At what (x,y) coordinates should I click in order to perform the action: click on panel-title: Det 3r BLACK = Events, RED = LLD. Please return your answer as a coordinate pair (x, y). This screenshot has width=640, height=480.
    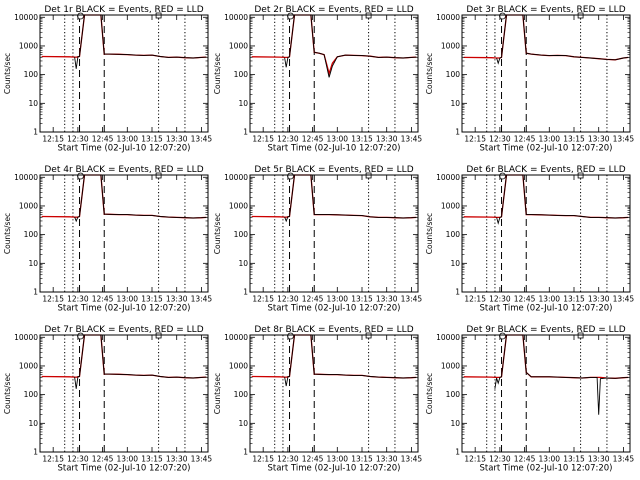
    Looking at the image, I should click on (545, 10).